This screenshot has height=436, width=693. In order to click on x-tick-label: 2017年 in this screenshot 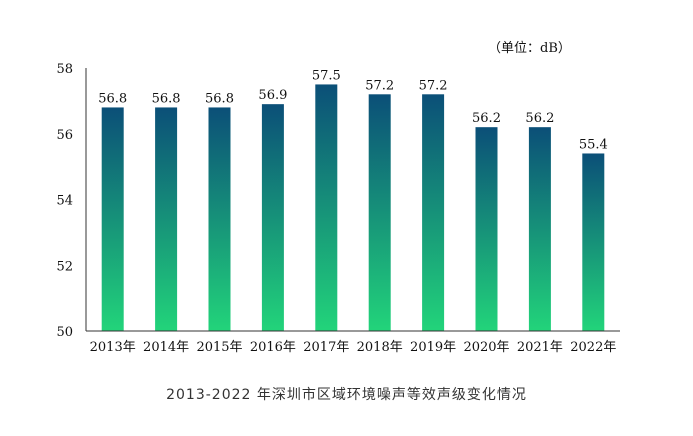, I will do `click(326, 347)`.